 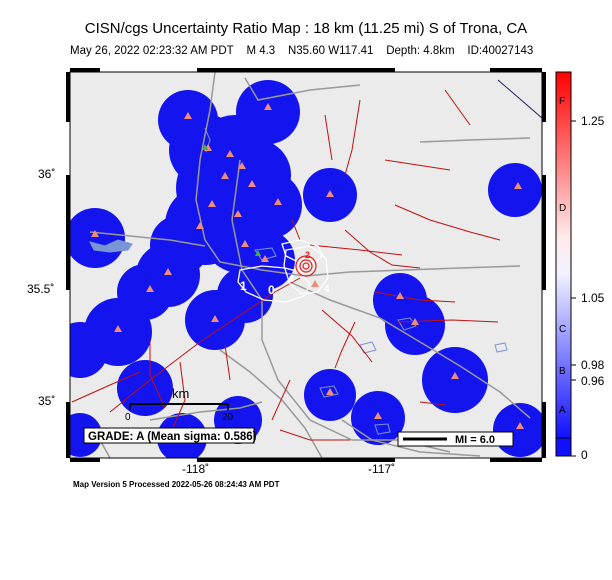 I want to click on grade-letter: F, so click(x=562, y=101).